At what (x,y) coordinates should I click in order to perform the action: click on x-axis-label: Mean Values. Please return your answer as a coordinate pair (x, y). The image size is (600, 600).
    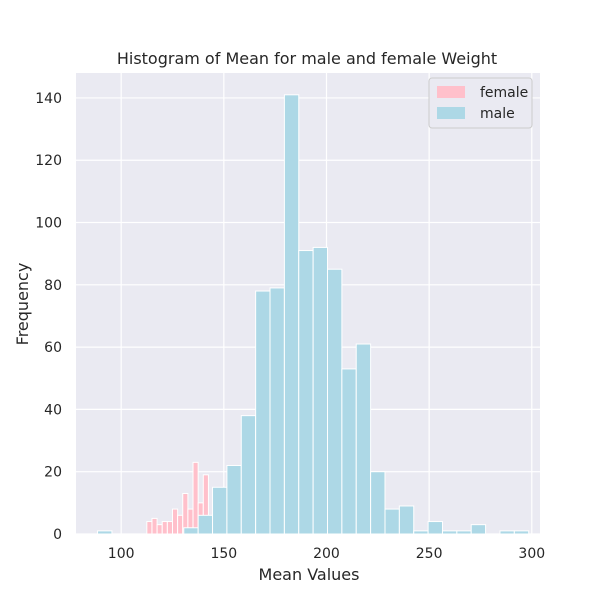
    Looking at the image, I should click on (309, 574).